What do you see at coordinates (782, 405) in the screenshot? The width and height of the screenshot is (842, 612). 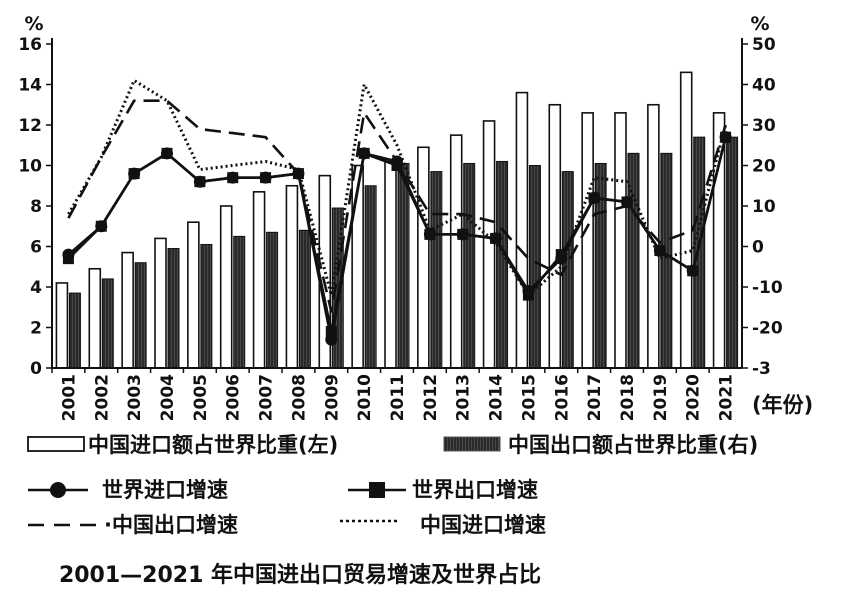 I see `x-axis-unit: (年份)` at bounding box center [782, 405].